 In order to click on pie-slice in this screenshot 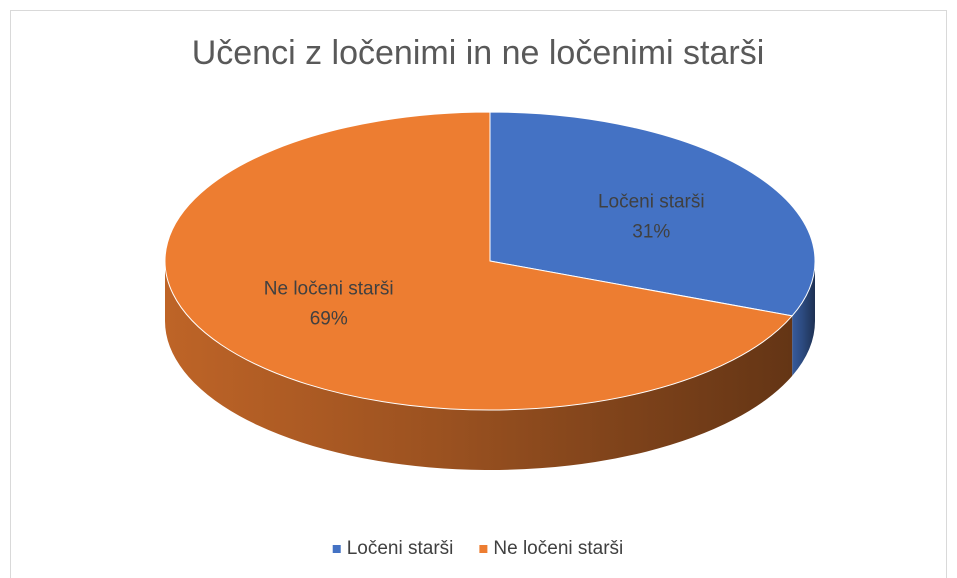, I will do `click(652, 214)`.